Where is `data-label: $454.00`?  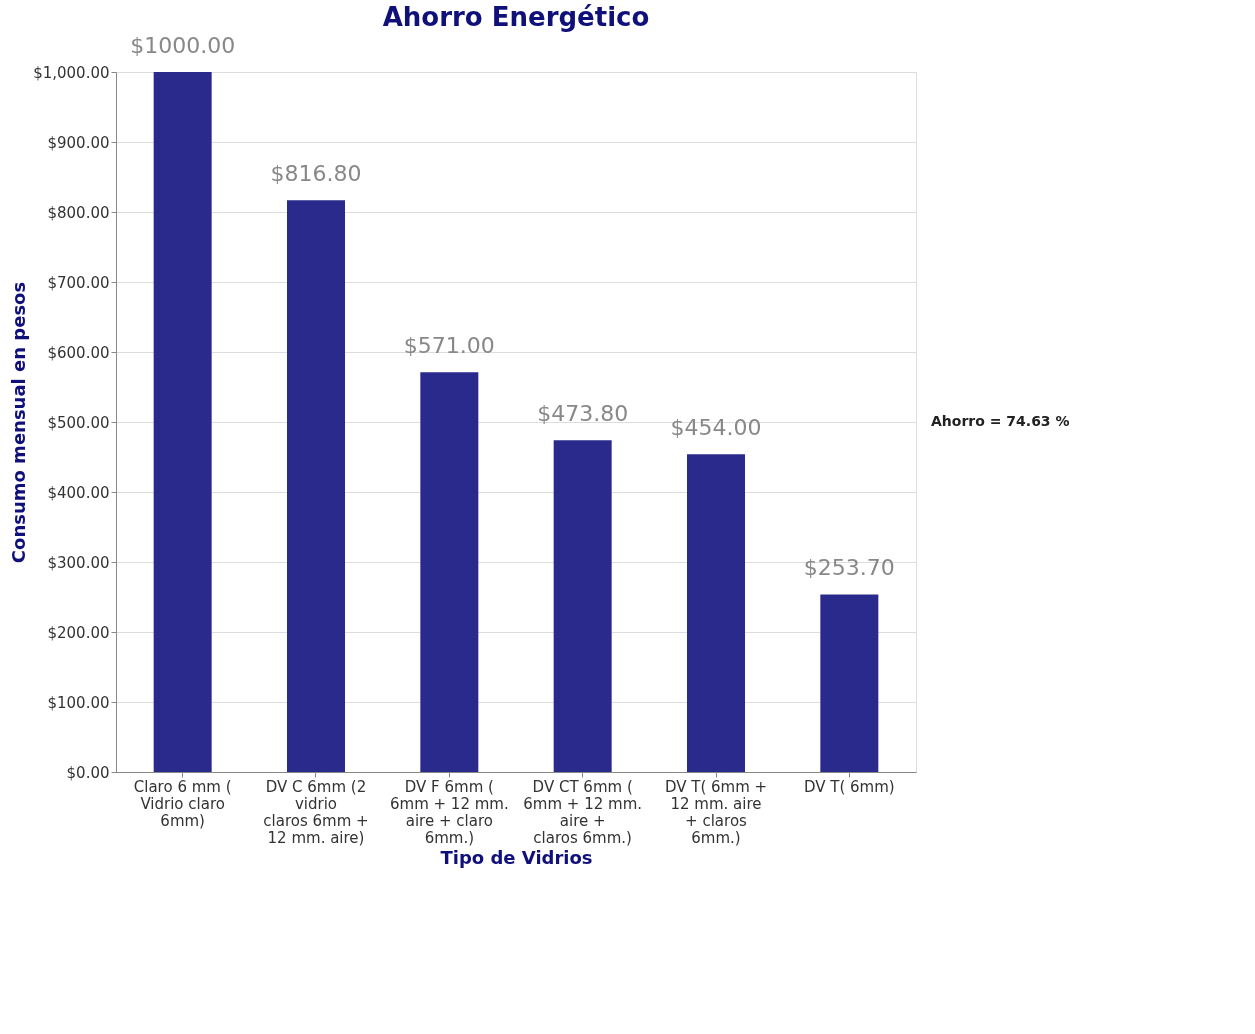
data-label: $454.00 is located at coordinates (716, 428).